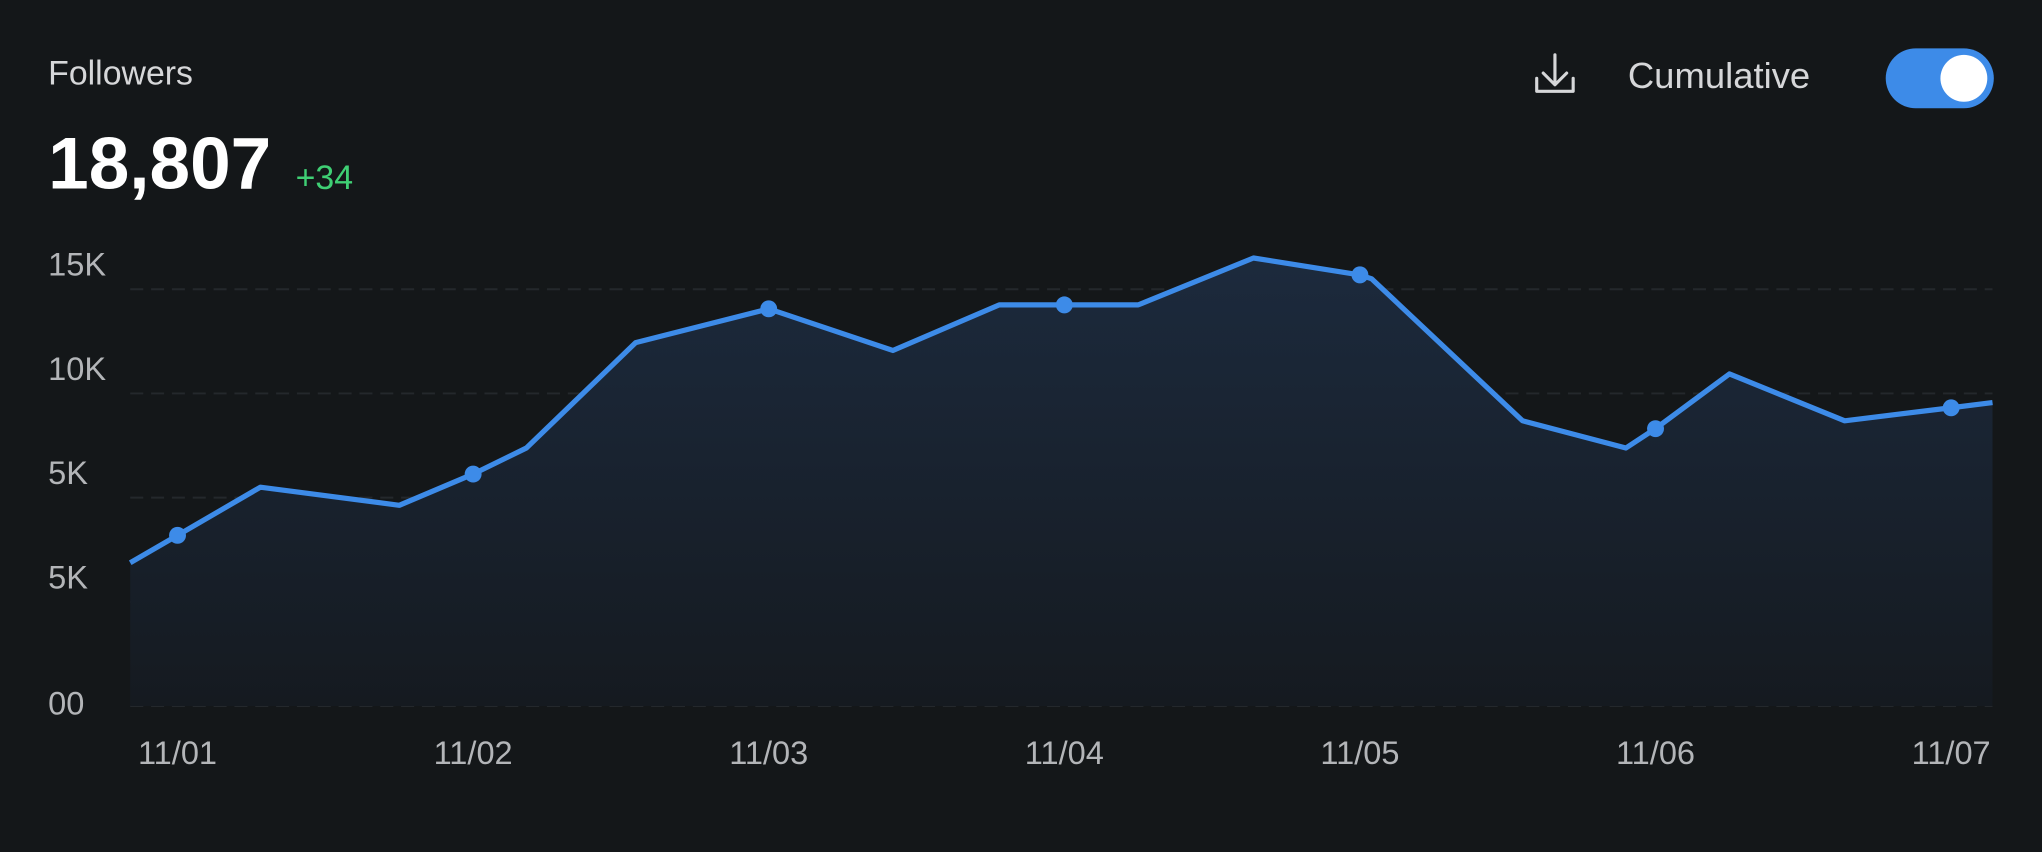 The image size is (2042, 852). Describe the element at coordinates (473, 753) in the screenshot. I see `x-tick-label: 11/02` at that location.